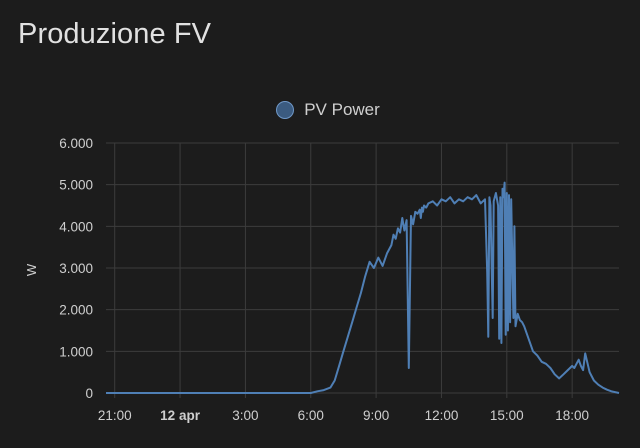  Describe the element at coordinates (507, 415) in the screenshot. I see `x-tick-label: 15:00` at that location.